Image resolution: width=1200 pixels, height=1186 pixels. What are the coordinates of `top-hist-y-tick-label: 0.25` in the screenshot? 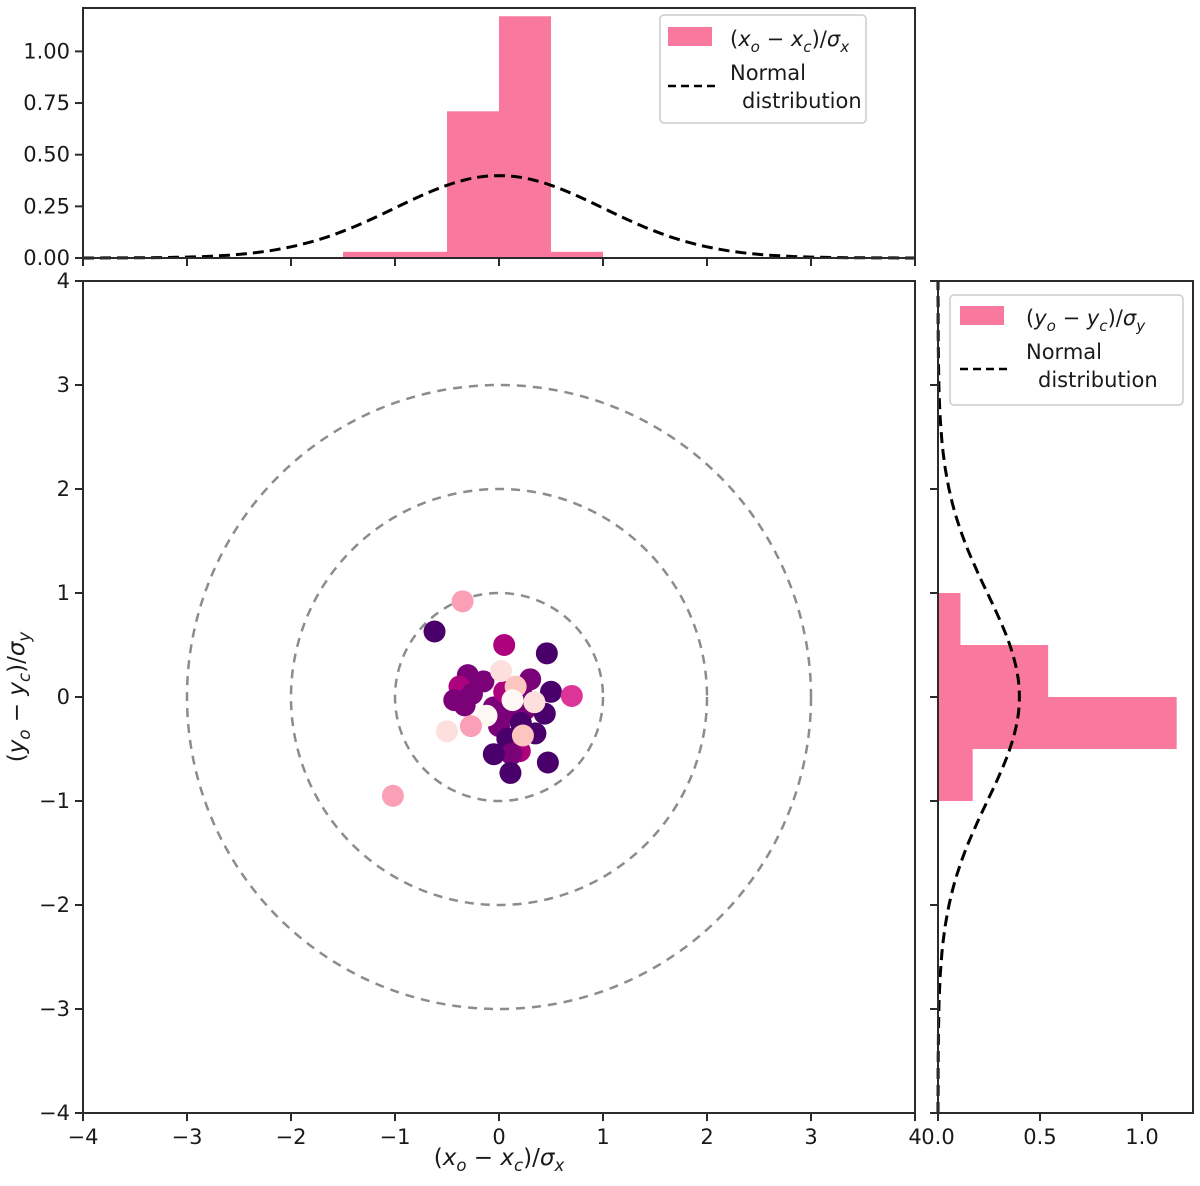 It's located at (46, 206).